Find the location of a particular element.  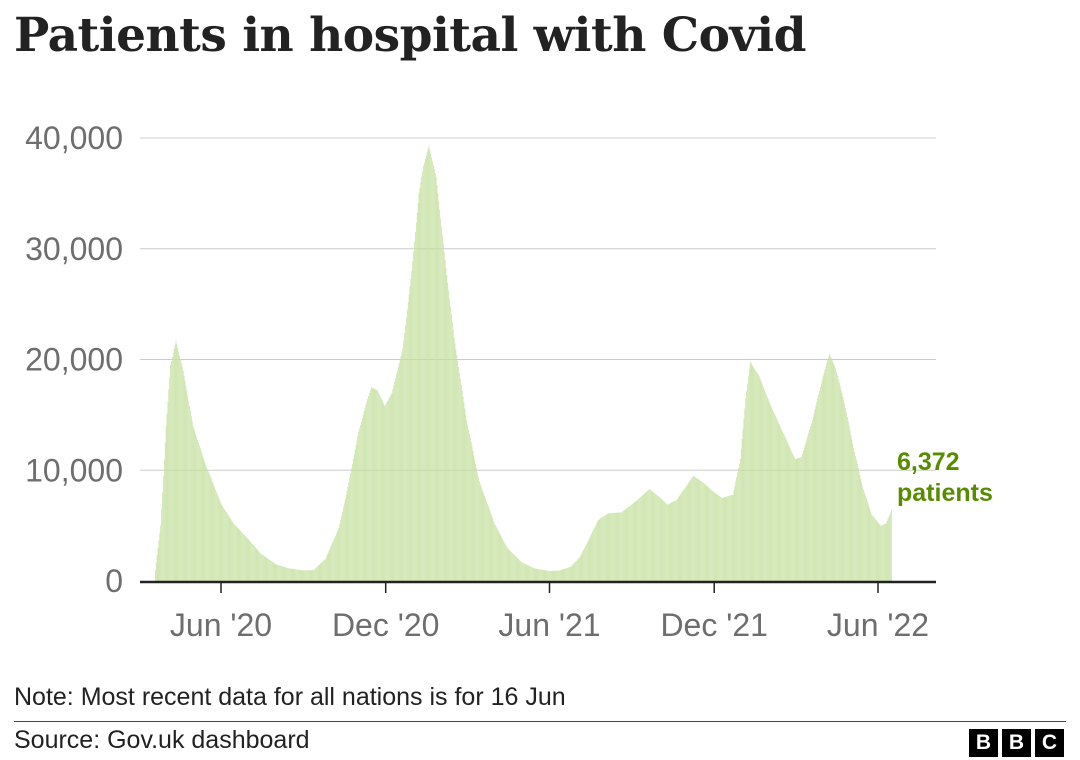

latest-value-label: 6,372 is located at coordinates (928, 462).